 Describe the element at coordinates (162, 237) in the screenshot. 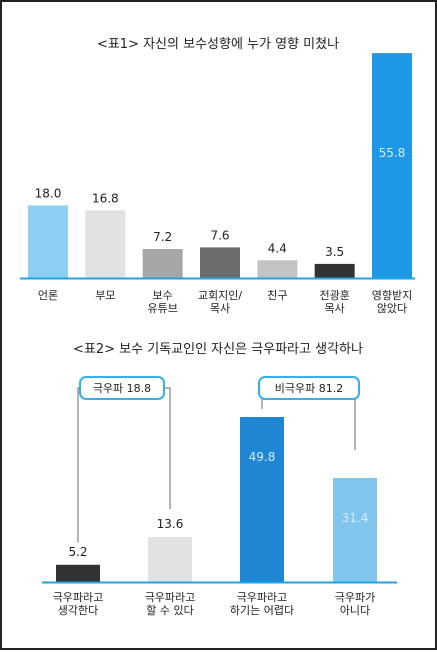

I see `chart1-value-label-2: 7.2` at that location.